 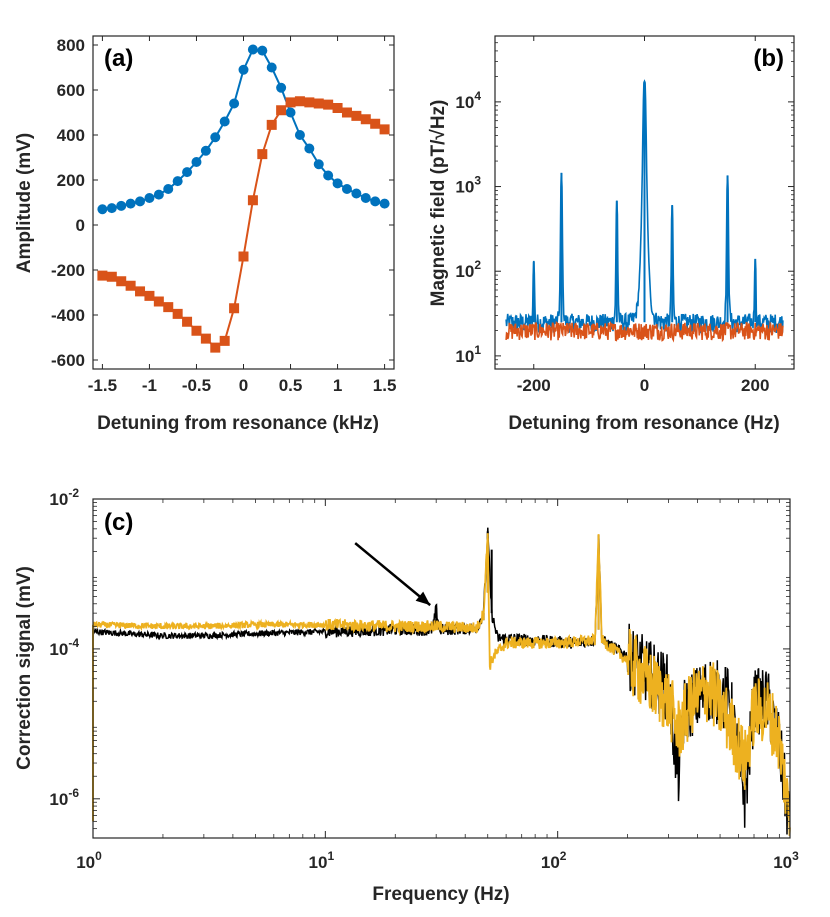 I want to click on y-tick-label: 10⁻⁴, so click(x=64, y=647).